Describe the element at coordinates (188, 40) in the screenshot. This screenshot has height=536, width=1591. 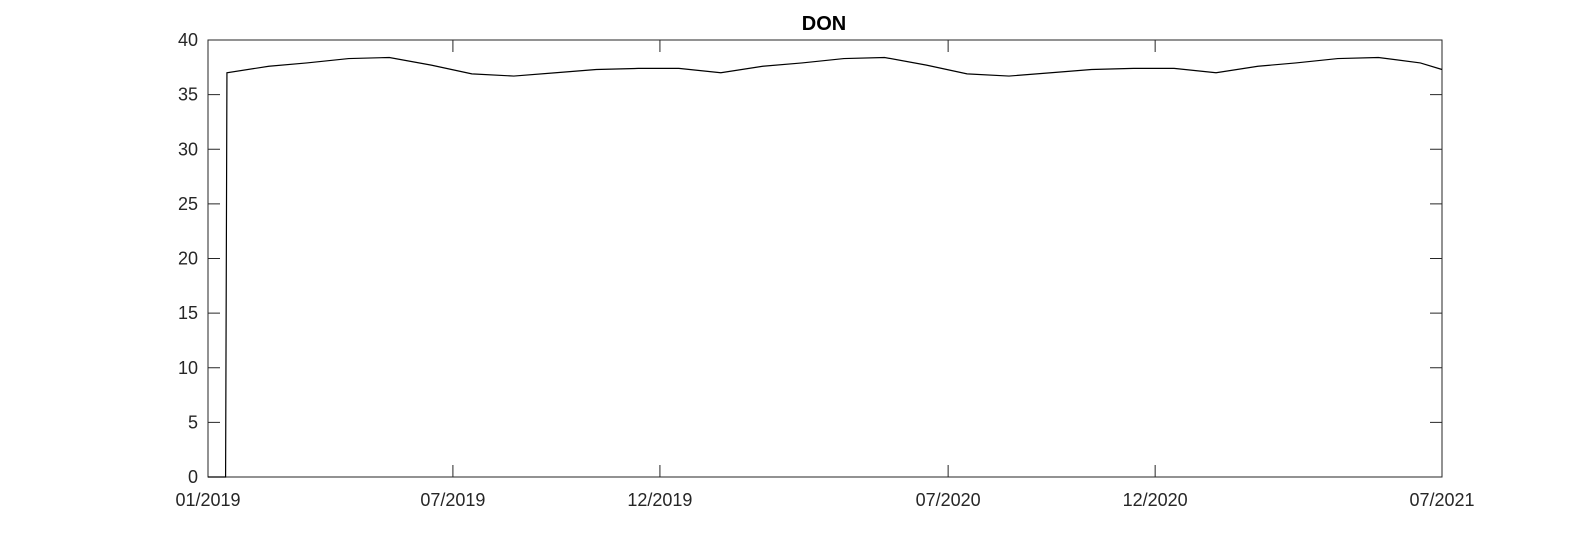
I see `y-tick-label: 40` at that location.